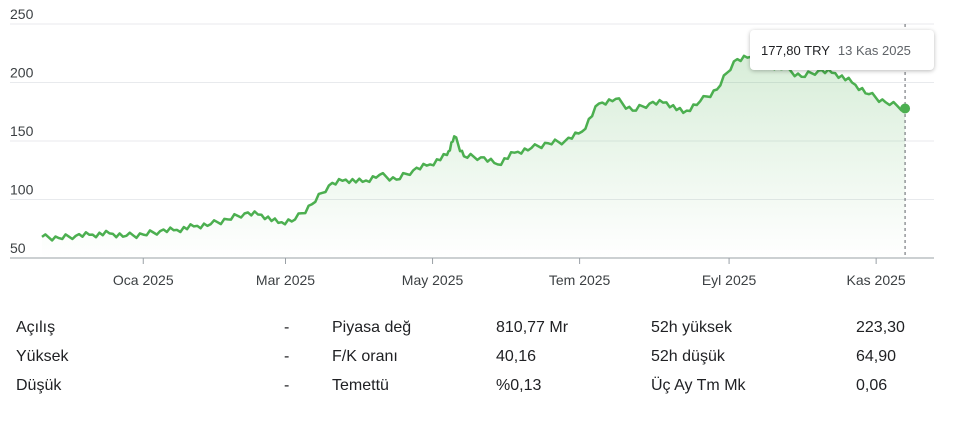  I want to click on stat-label: Temettü, so click(360, 385).